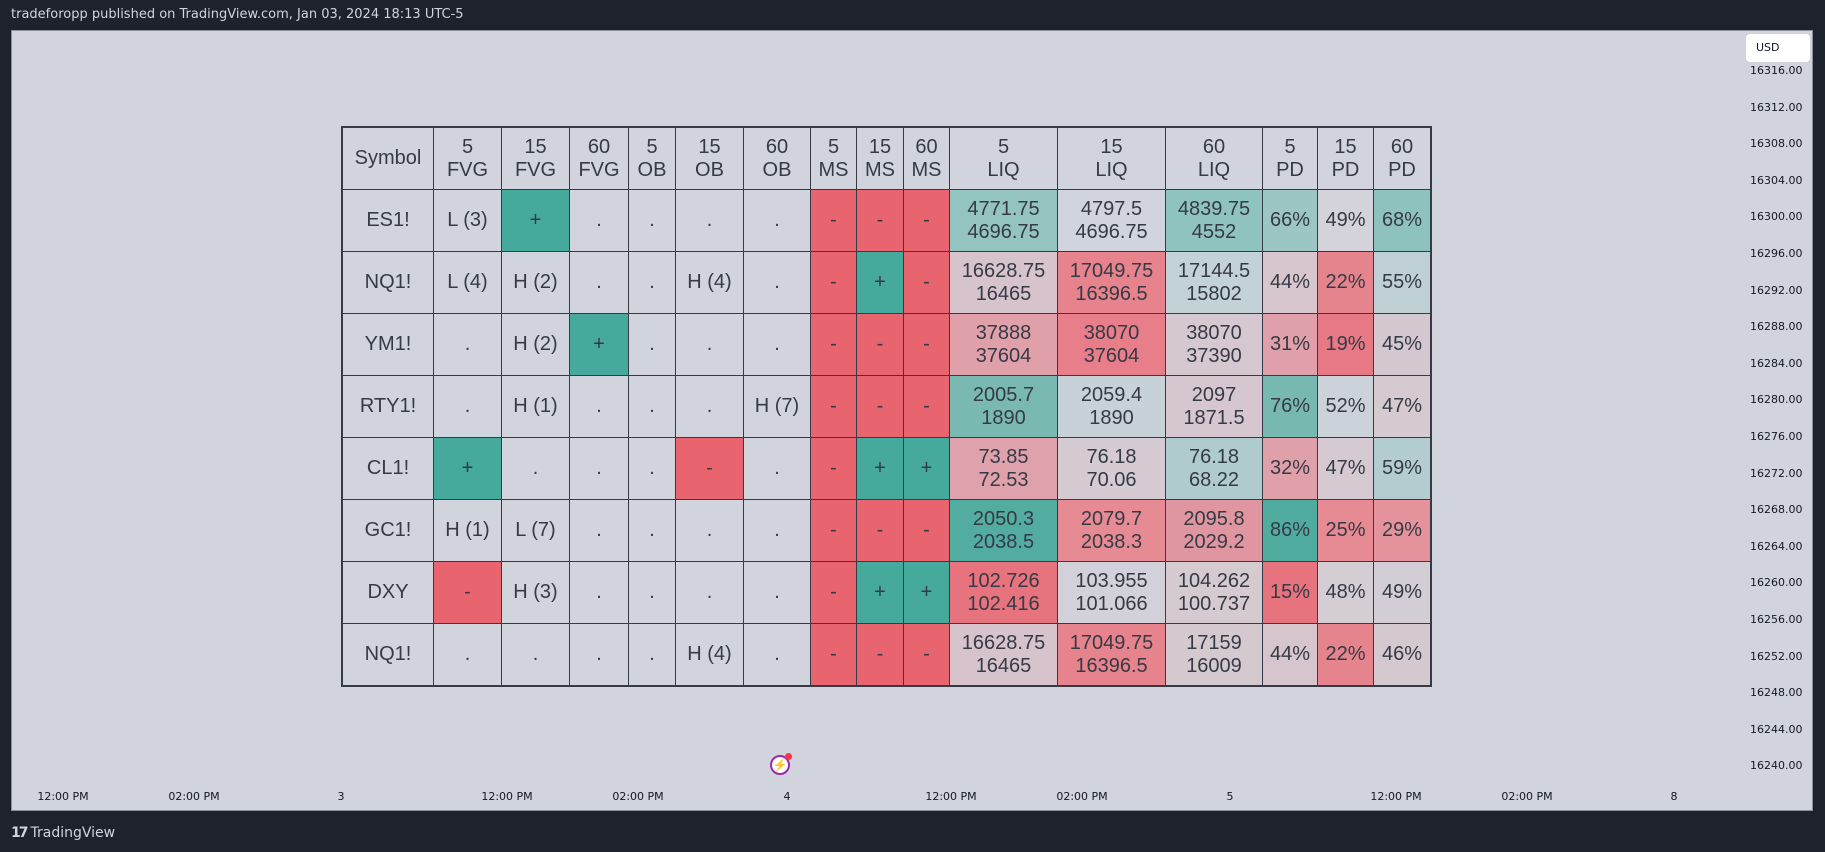 The image size is (1825, 852). What do you see at coordinates (1290, 220) in the screenshot?
I see `table-cell: 66%` at bounding box center [1290, 220].